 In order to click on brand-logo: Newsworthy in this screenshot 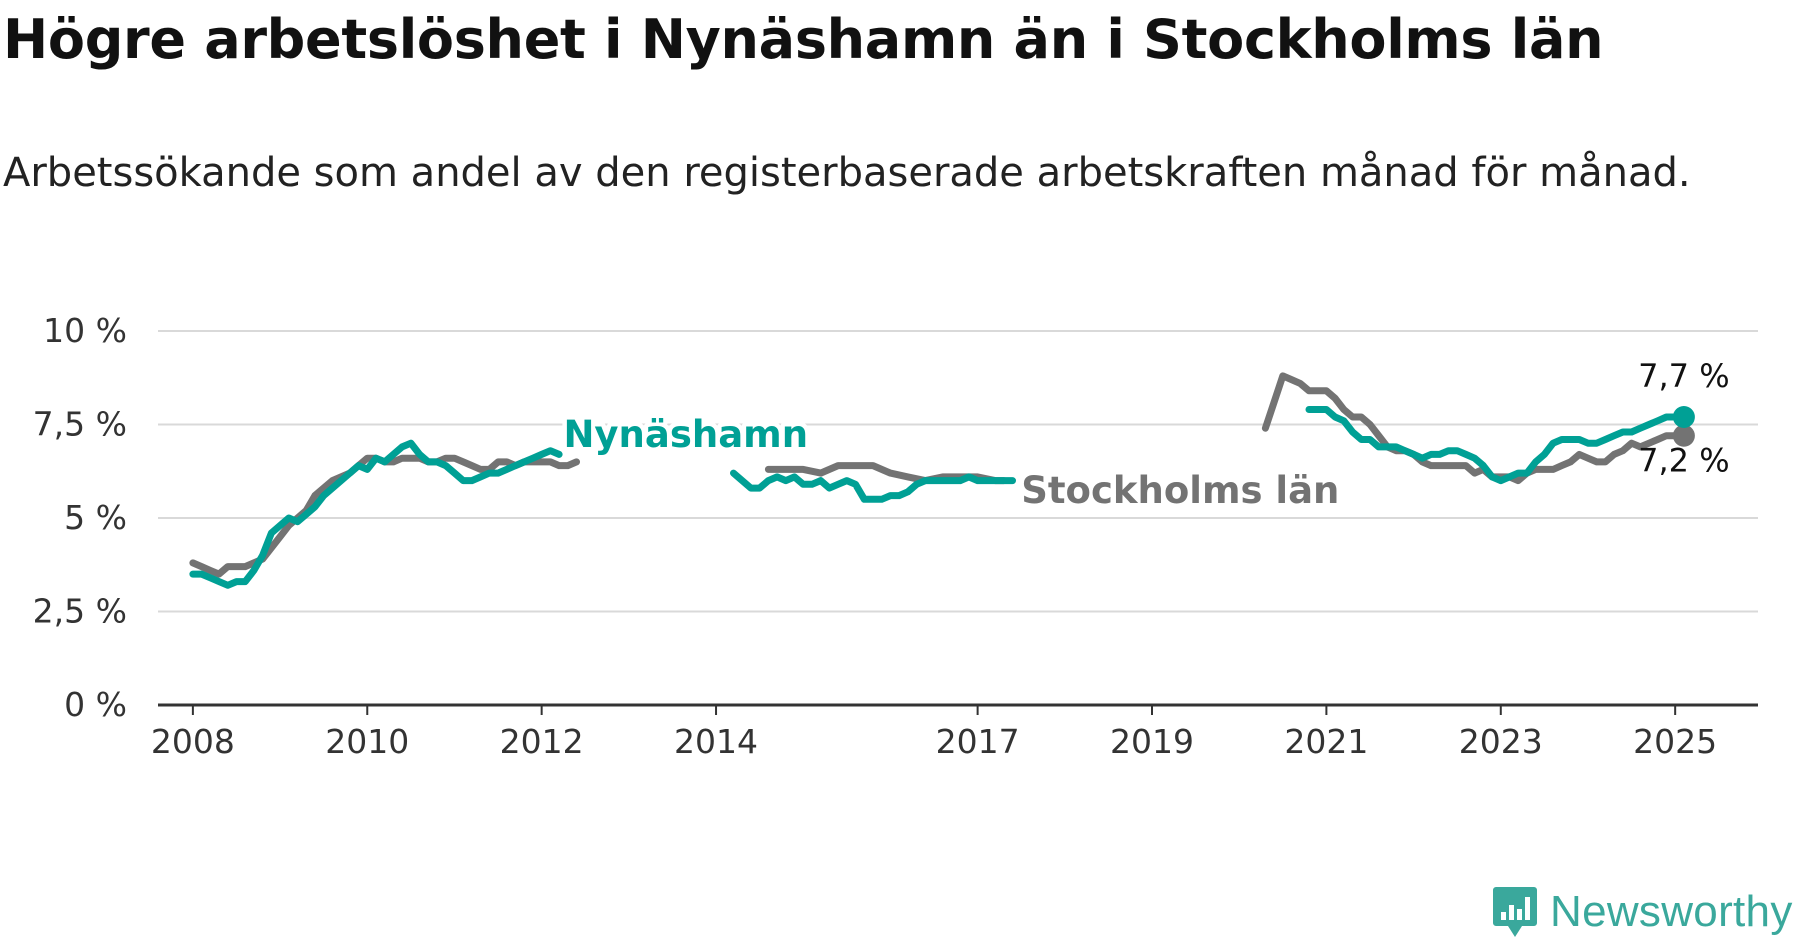, I will do `click(1642, 912)`.